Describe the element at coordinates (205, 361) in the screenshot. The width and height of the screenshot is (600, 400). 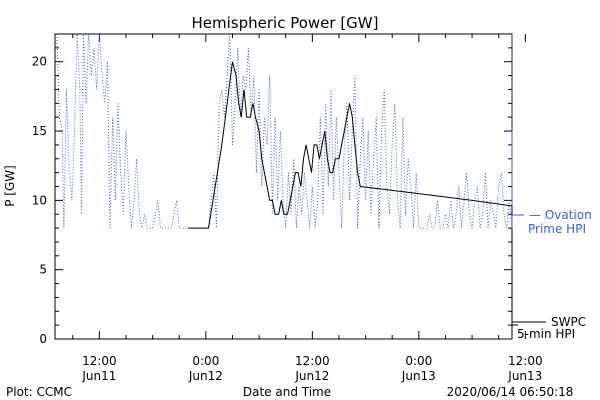
I see `x-tick-label-time-1: 0:00` at that location.